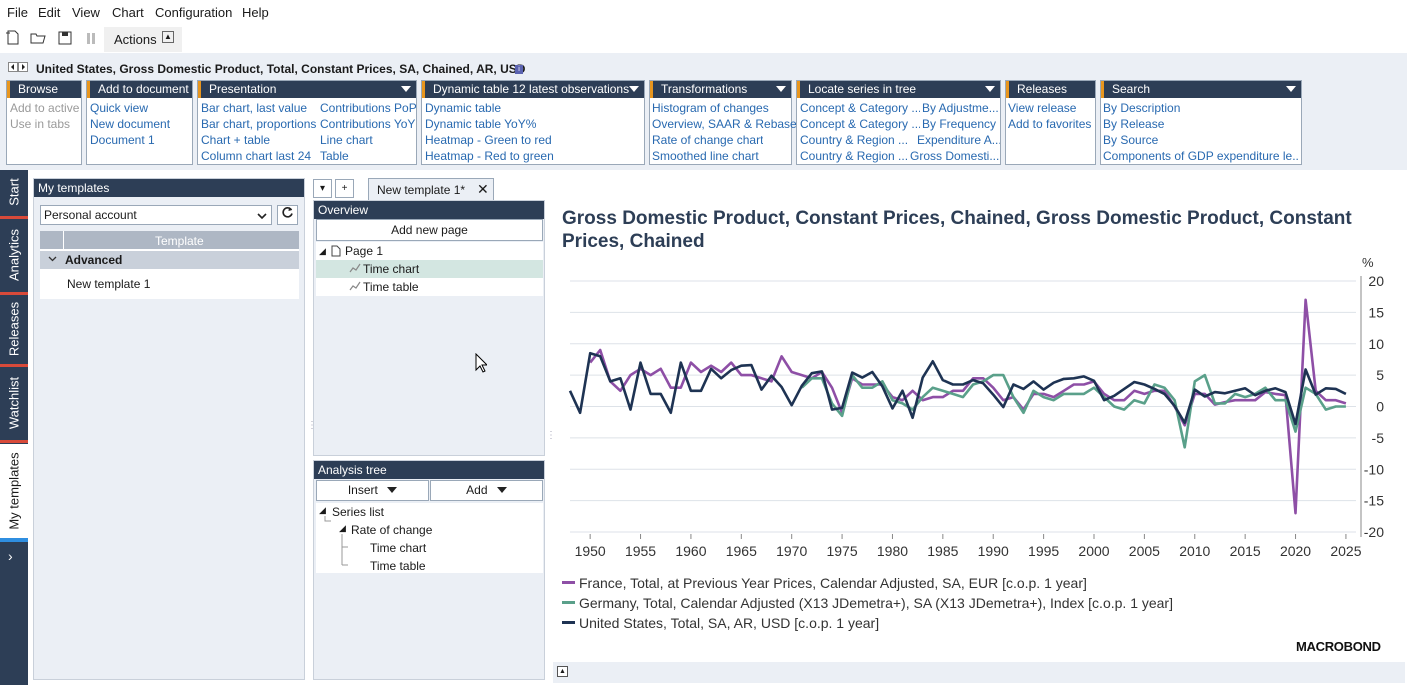 This screenshot has height=685, width=1407. I want to click on tab-analytics: Analytics, so click(14, 255).